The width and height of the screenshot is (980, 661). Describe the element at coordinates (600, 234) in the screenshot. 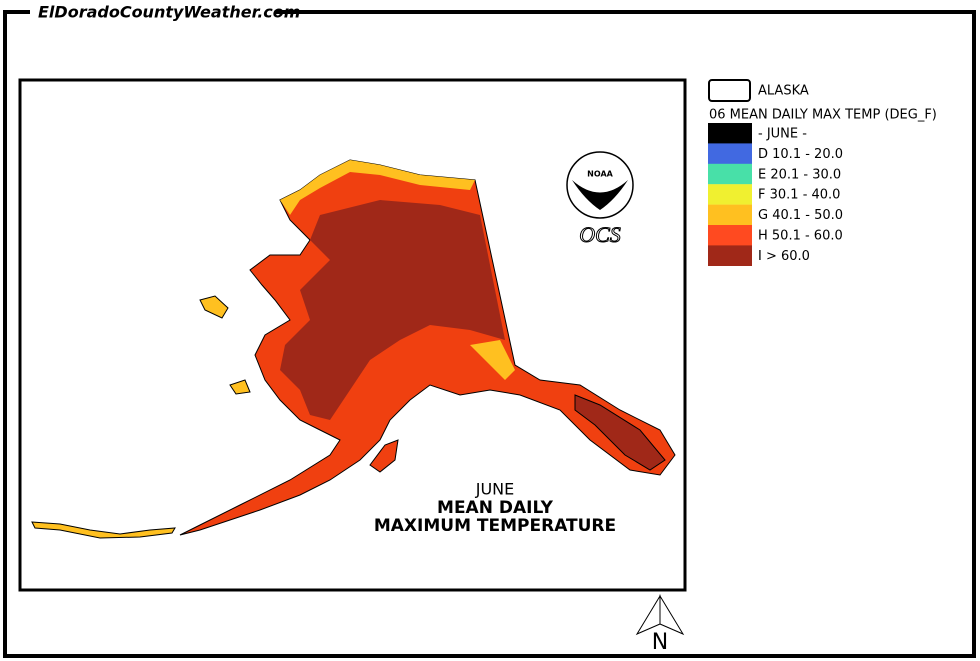

I see `logo-office: OCS` at that location.